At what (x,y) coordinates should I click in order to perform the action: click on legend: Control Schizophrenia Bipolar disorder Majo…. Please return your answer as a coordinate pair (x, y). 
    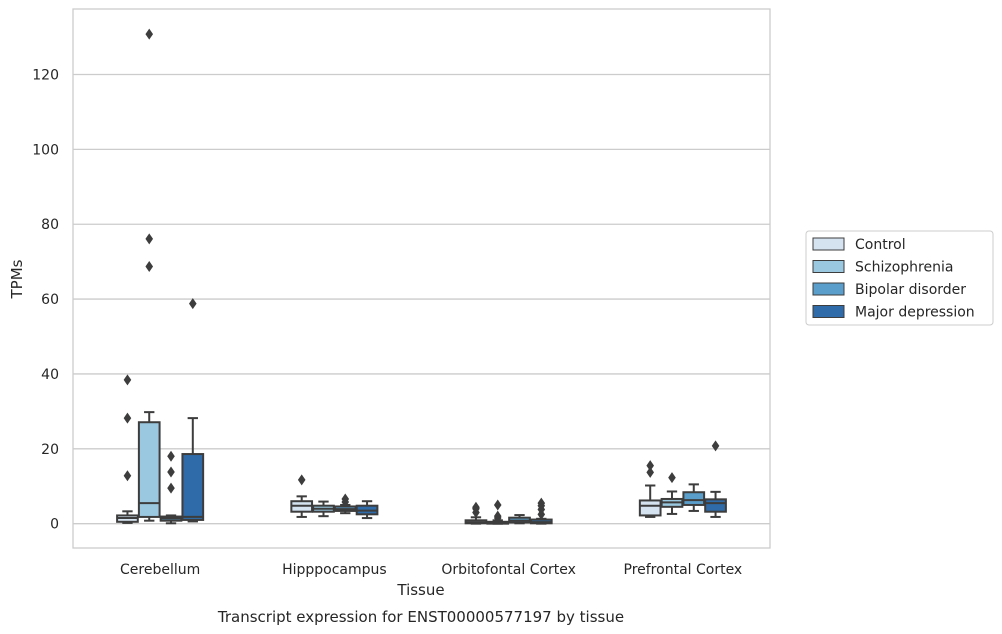
    Looking at the image, I should click on (899, 278).